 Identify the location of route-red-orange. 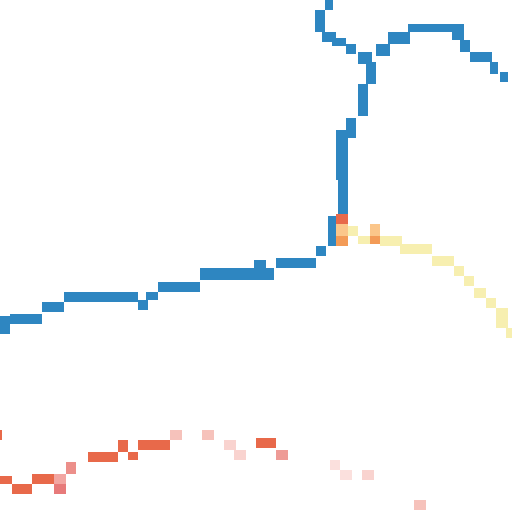
(138, 462).